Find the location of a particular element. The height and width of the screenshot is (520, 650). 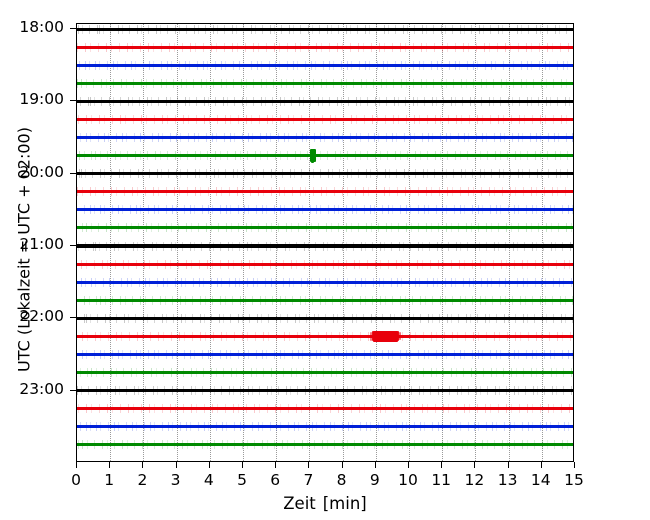

x-tick-label-6: 6 is located at coordinates (275, 480).